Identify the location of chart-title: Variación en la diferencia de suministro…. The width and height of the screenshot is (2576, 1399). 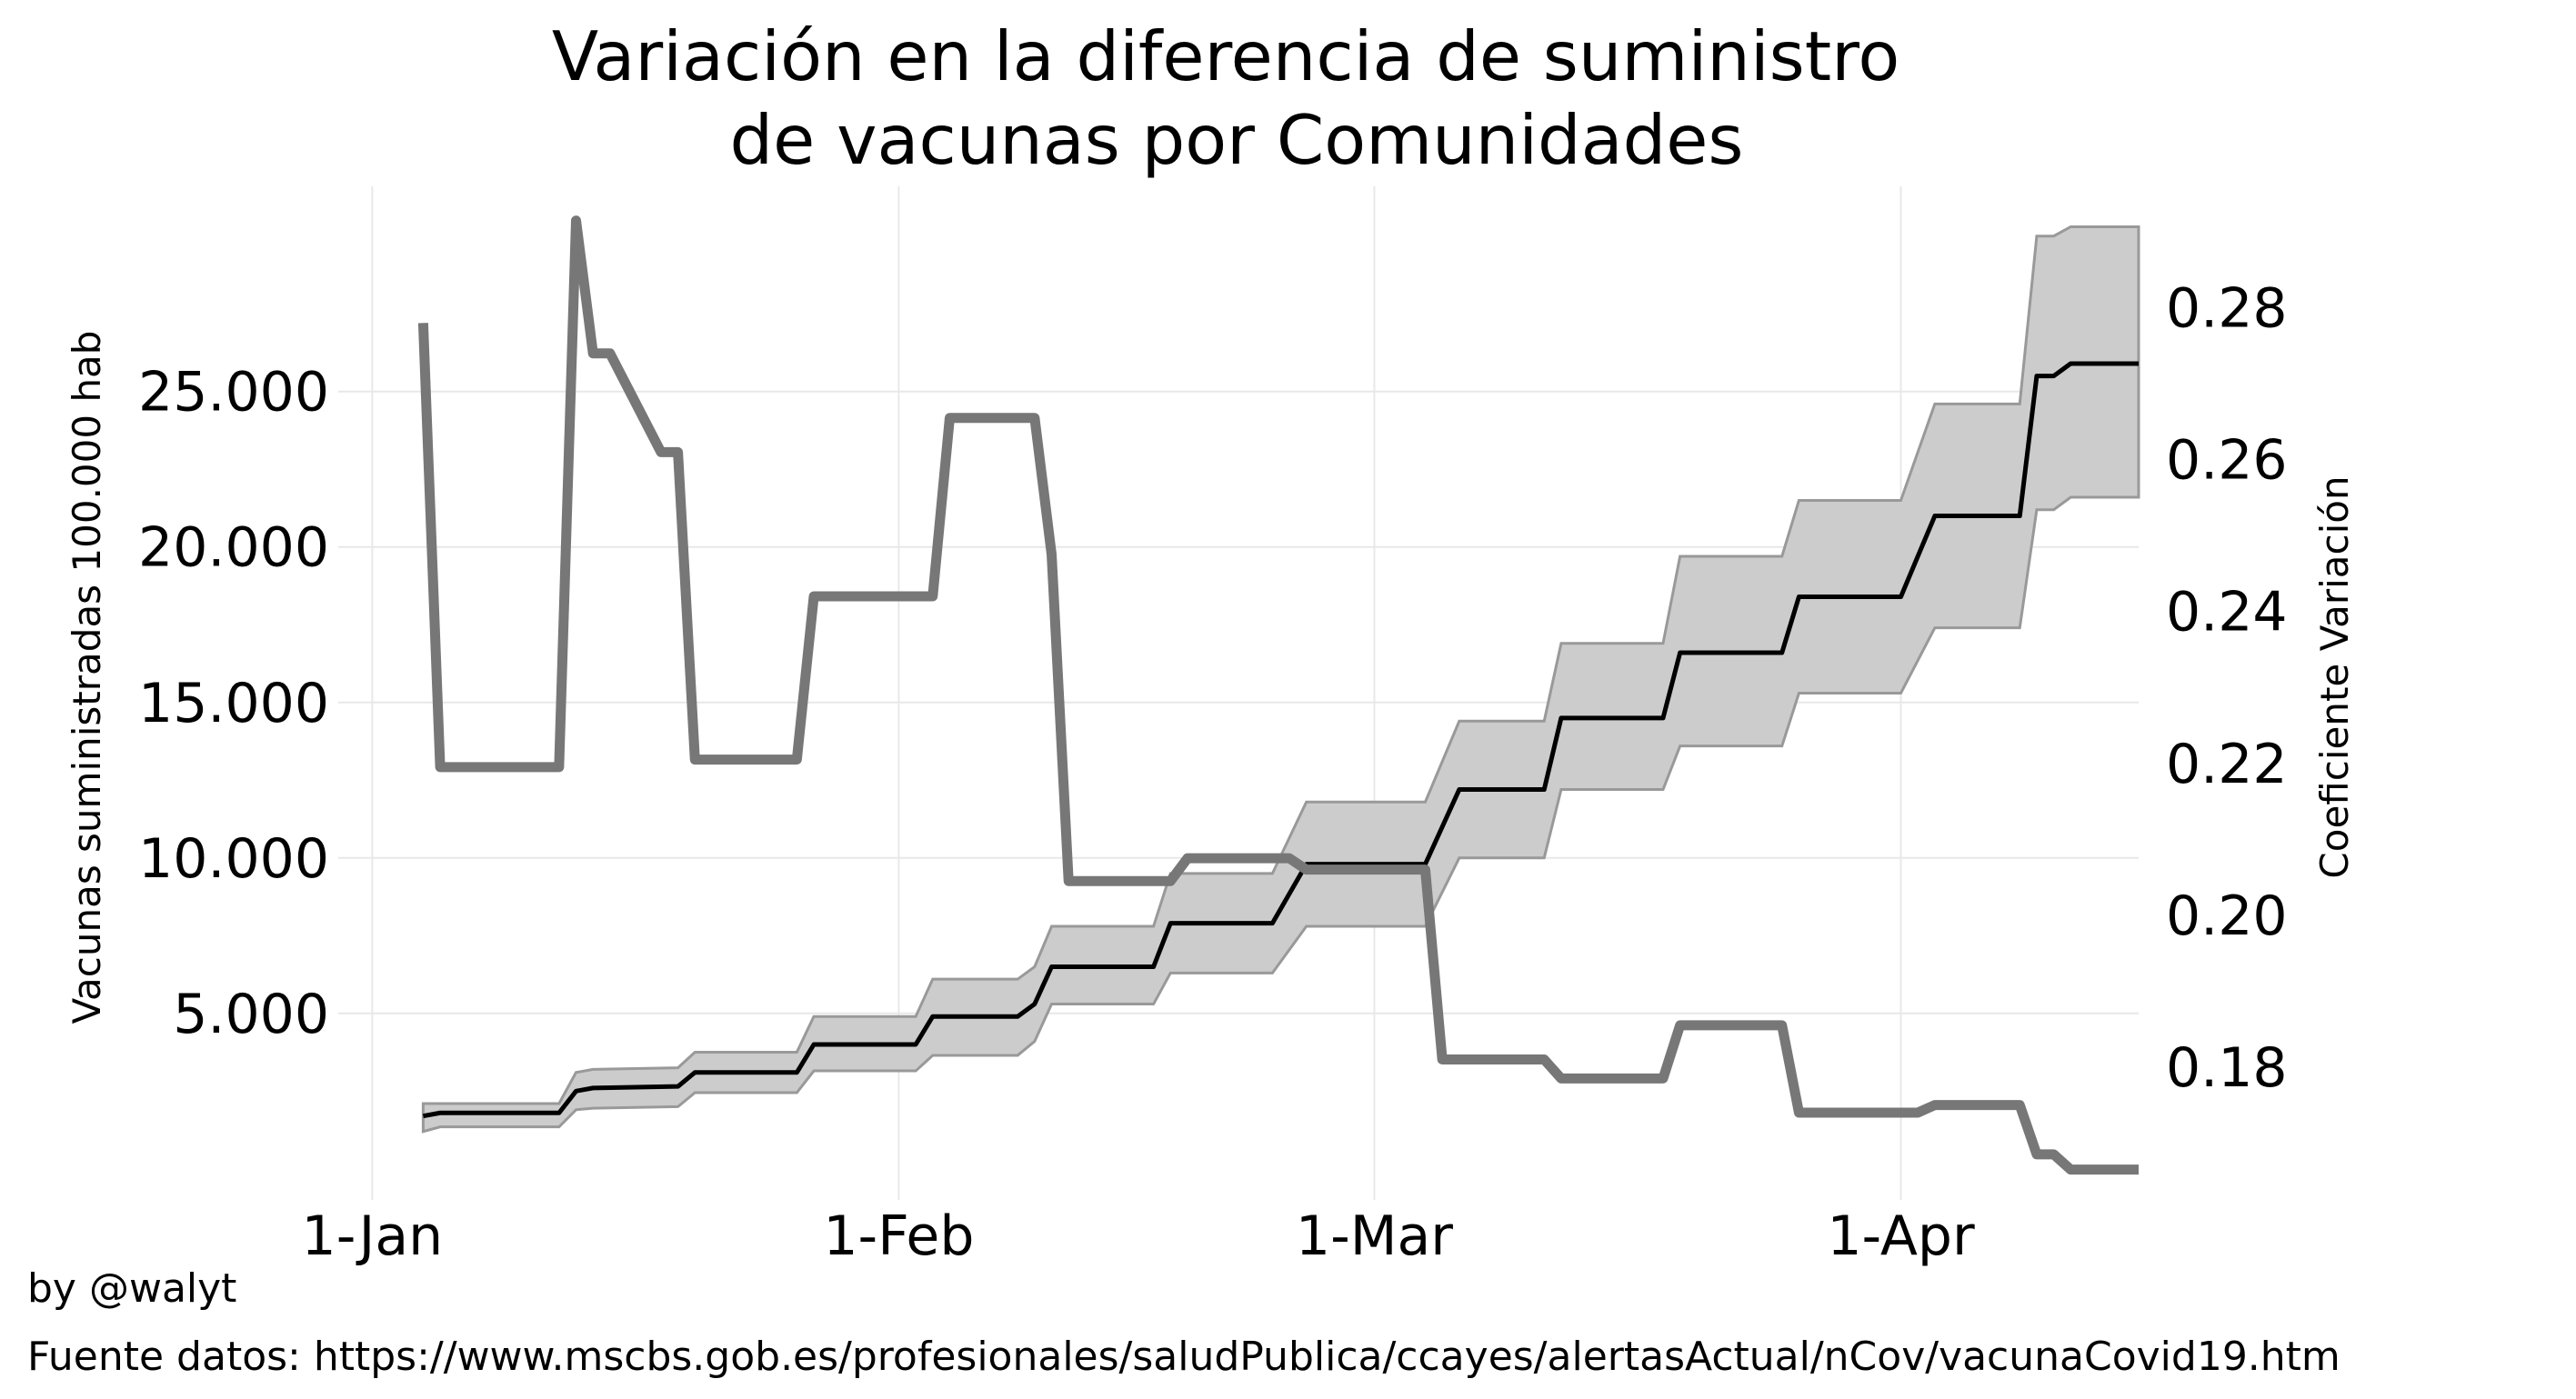
(1236, 98).